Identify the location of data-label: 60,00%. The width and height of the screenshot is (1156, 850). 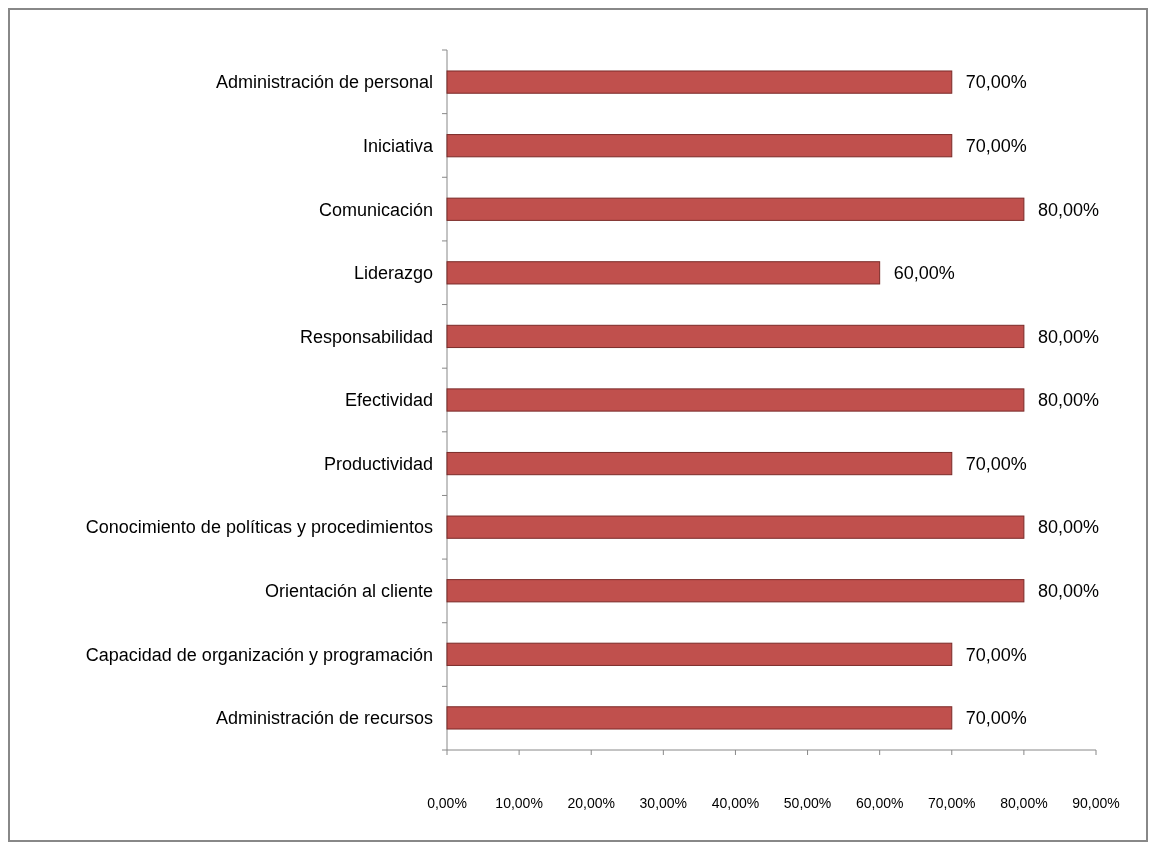
(924, 273).